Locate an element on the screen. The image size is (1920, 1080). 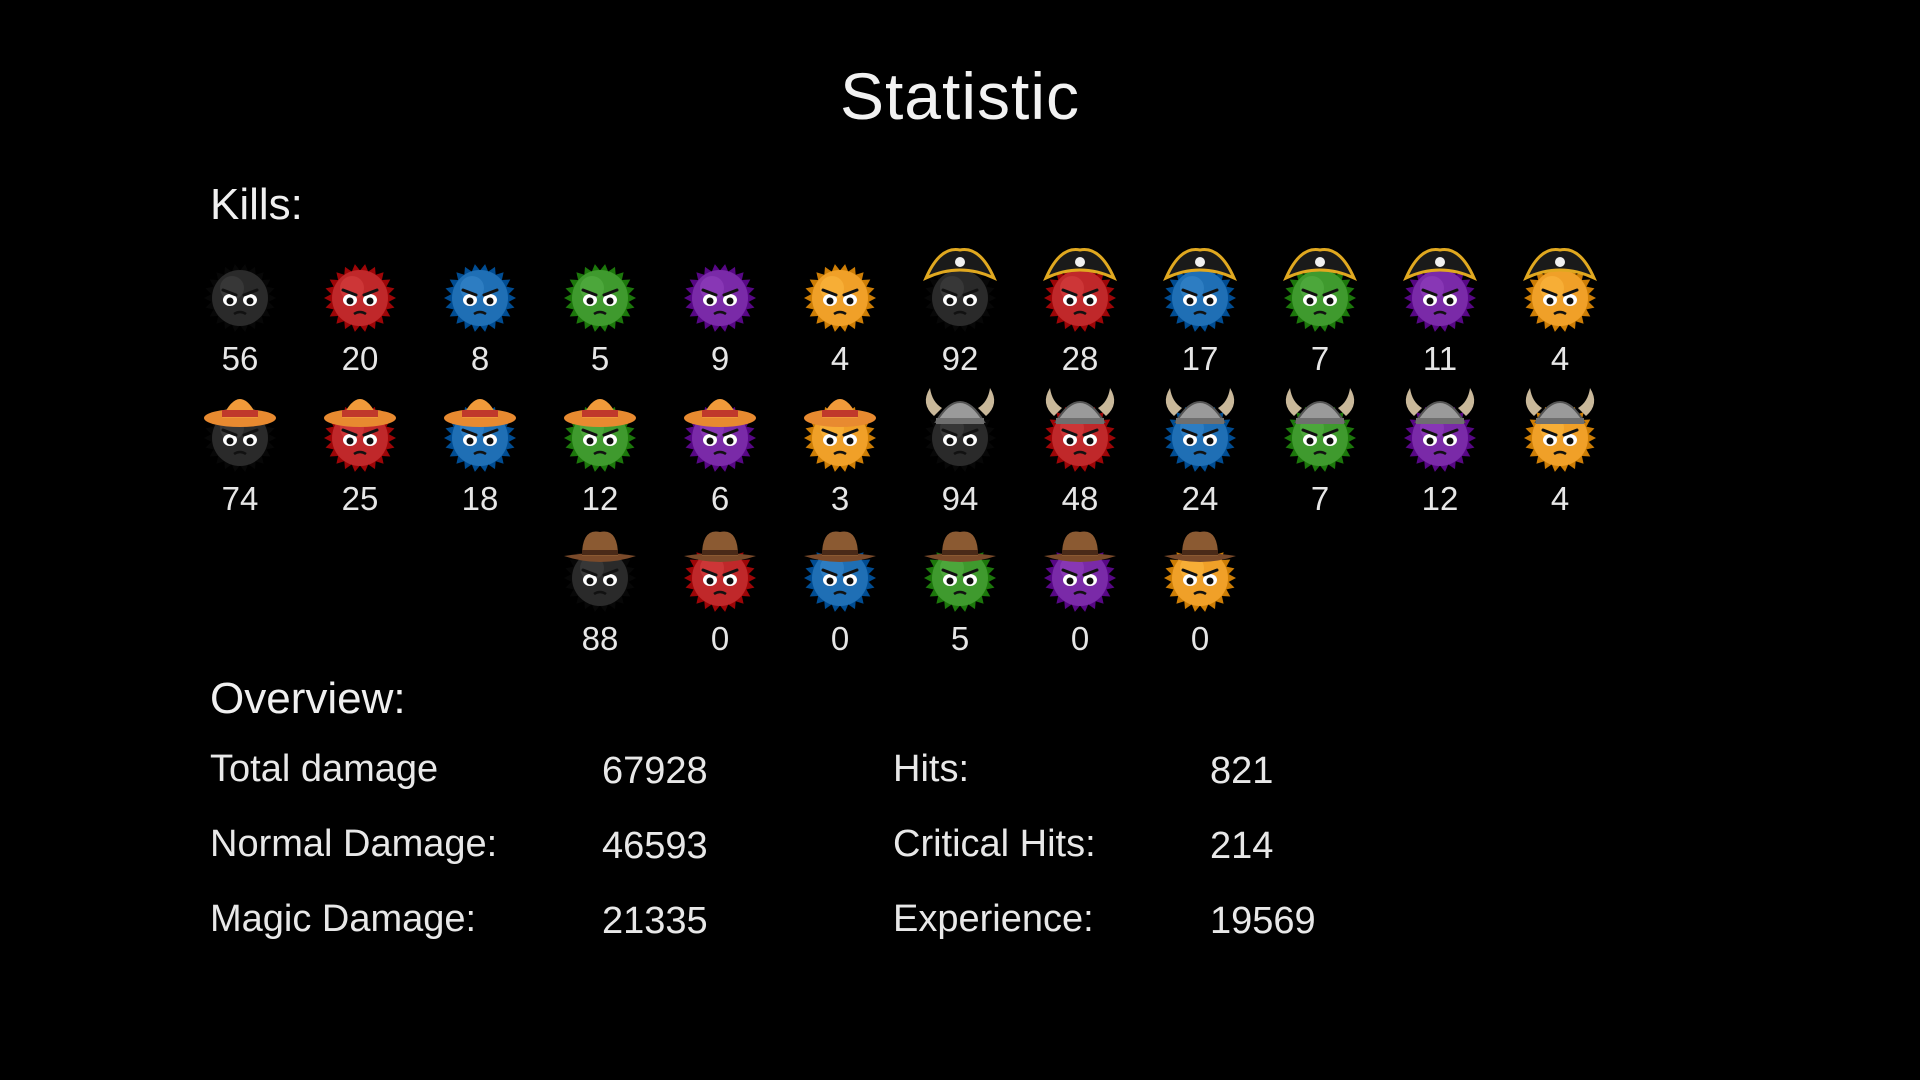
monster-kill-cell: 7 is located at coordinates (1320, 310).